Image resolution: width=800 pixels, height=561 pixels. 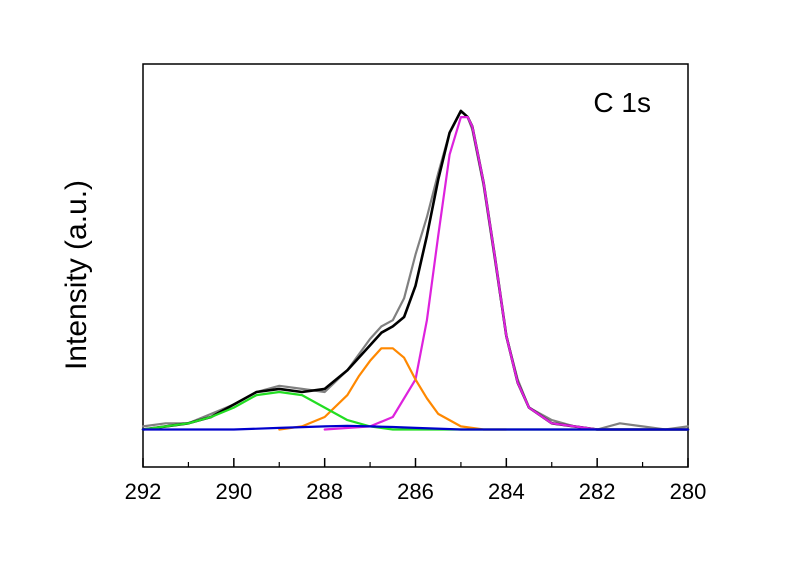 What do you see at coordinates (597, 491) in the screenshot?
I see `x-tick-label-5: 282` at bounding box center [597, 491].